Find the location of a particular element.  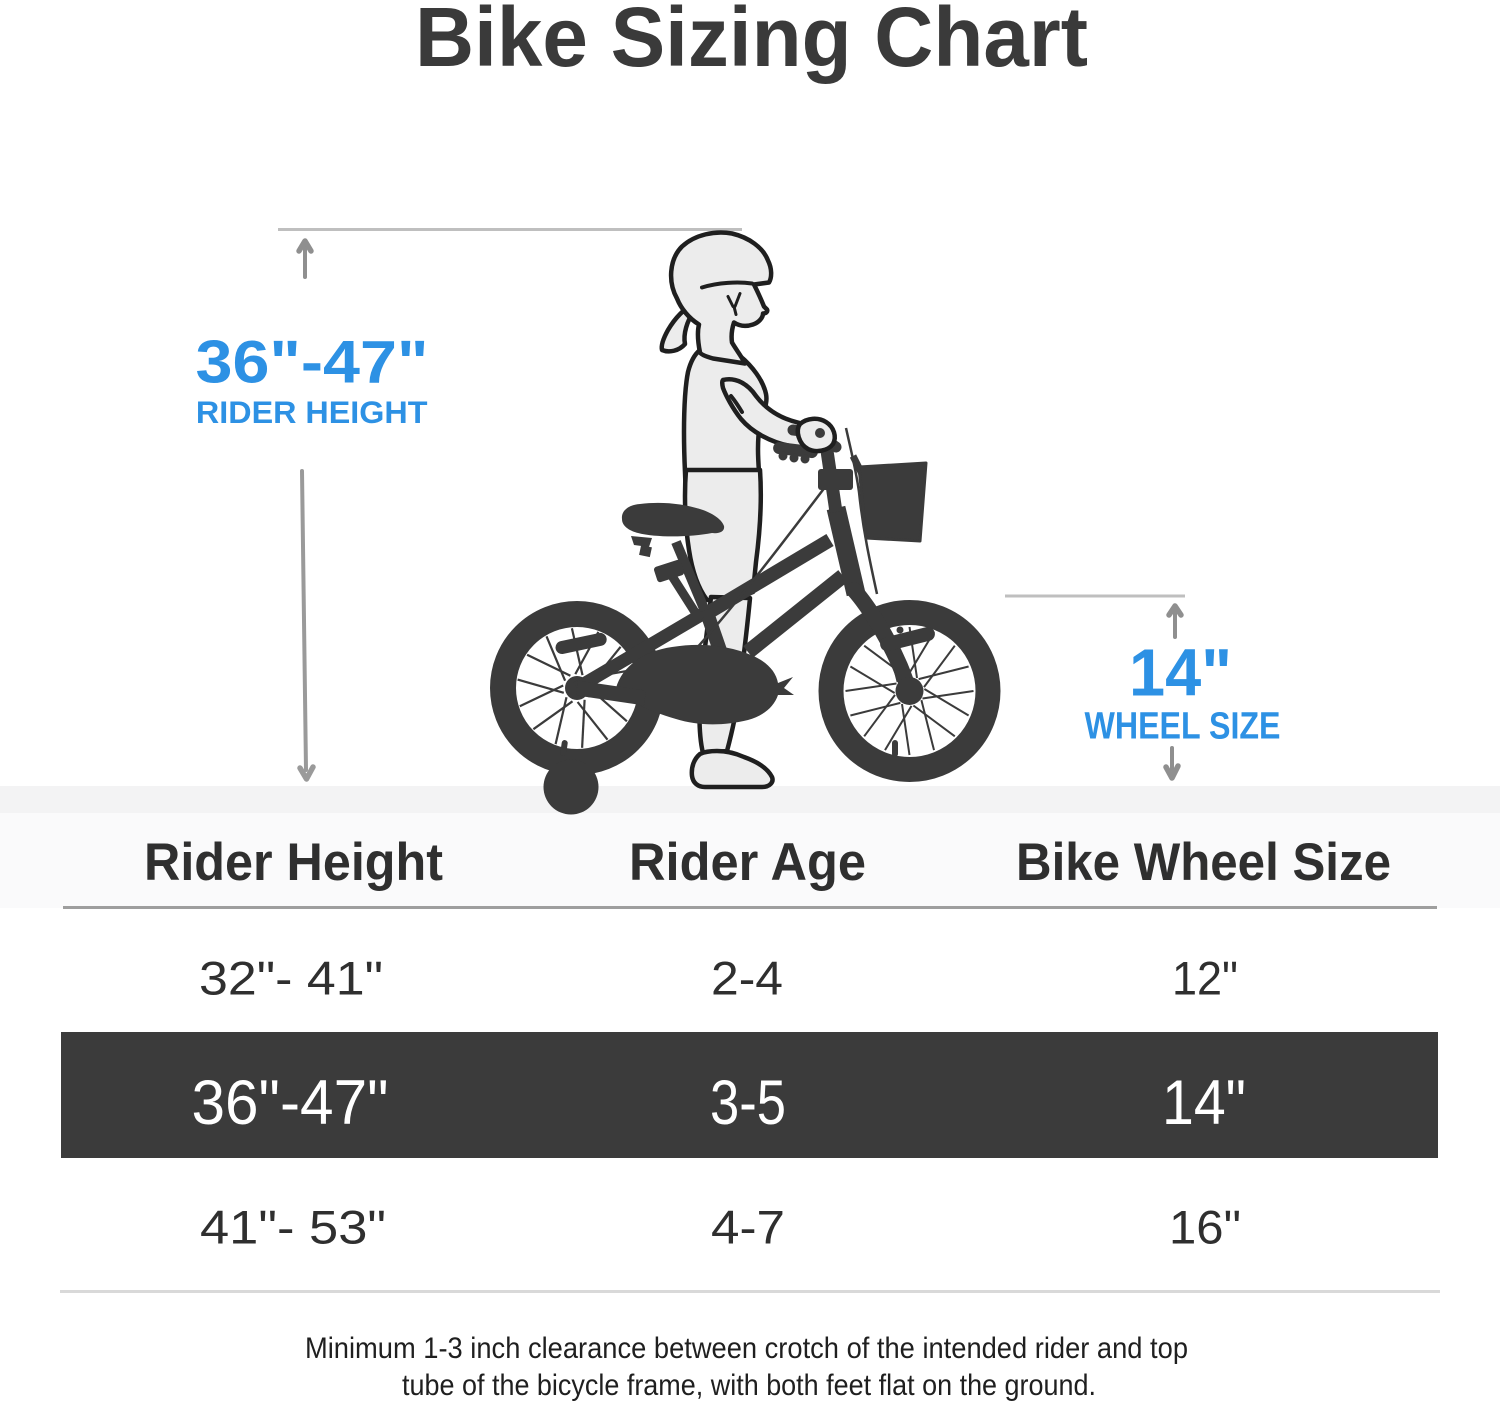

svg-text: Rider Age is located at coordinates (747, 862).